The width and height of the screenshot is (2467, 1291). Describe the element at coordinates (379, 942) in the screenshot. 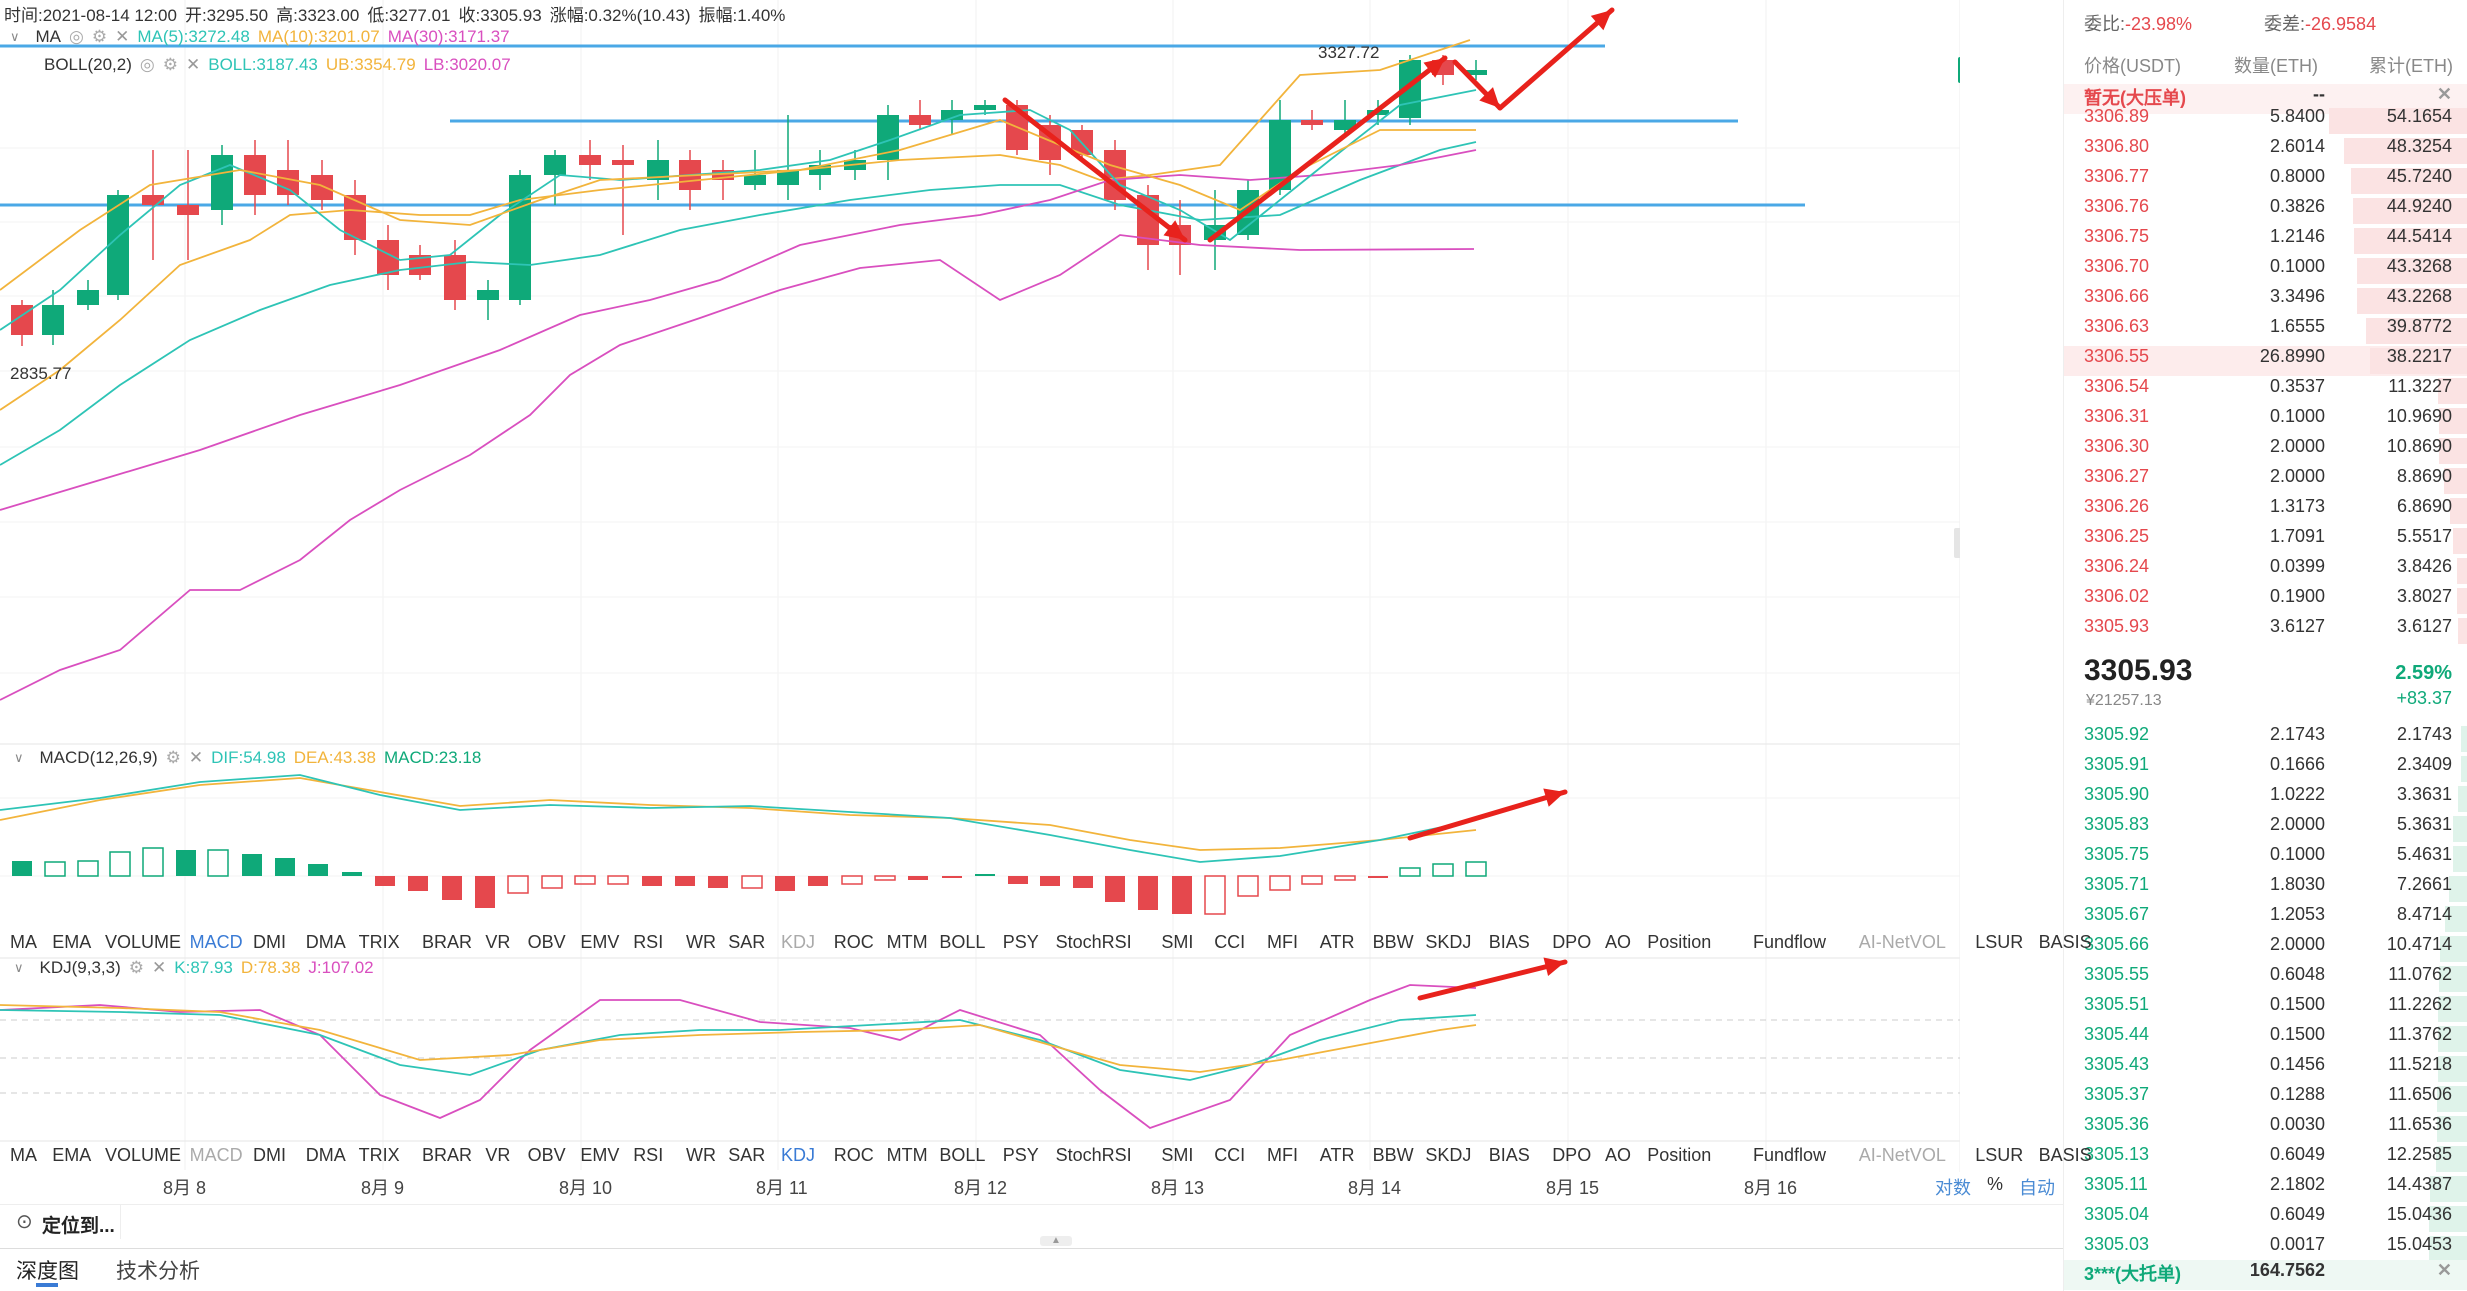

I see `indicator-tab-trix: TRIX` at that location.